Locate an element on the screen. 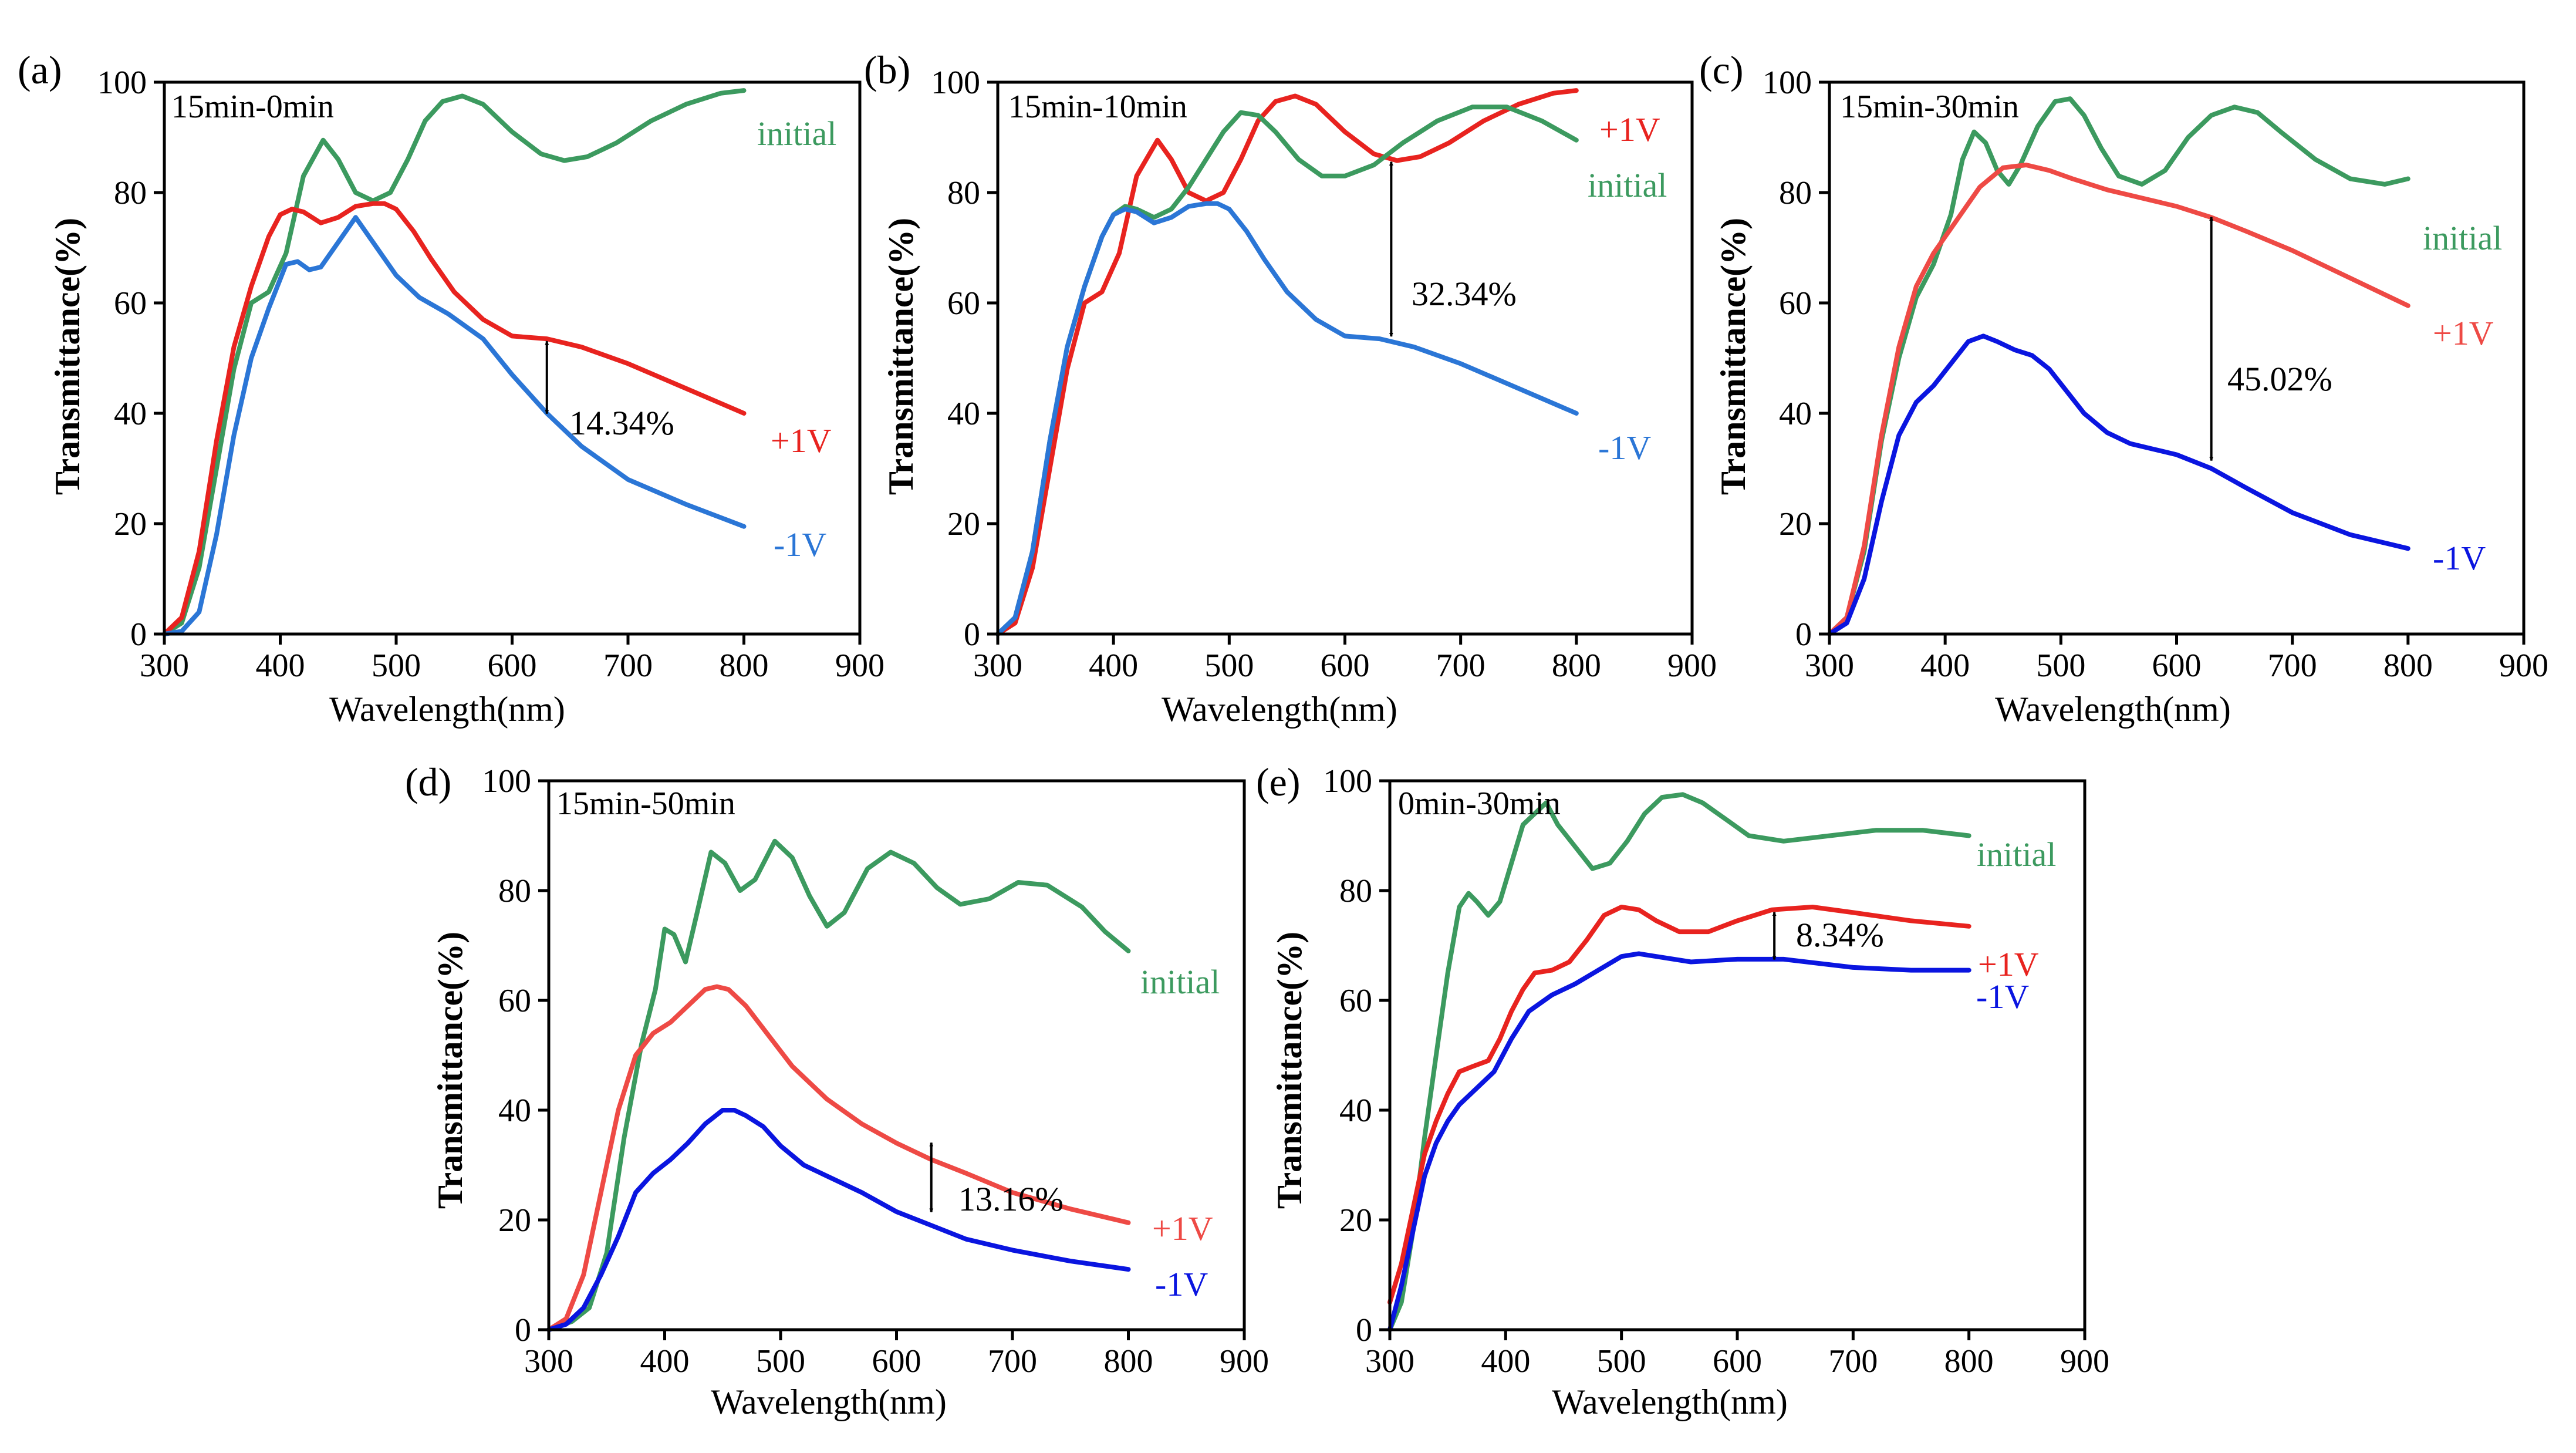  difference-annotation: 8.34% is located at coordinates (1840, 935).